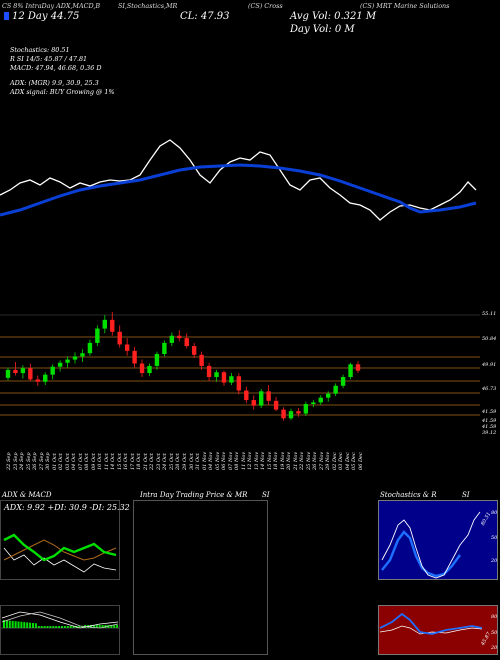 This screenshot has width=500, height=660. Describe the element at coordinates (54, 83) in the screenshot. I see `adx-readout: ADX: (MGR) 9.9, 30.9, 25.3` at that location.